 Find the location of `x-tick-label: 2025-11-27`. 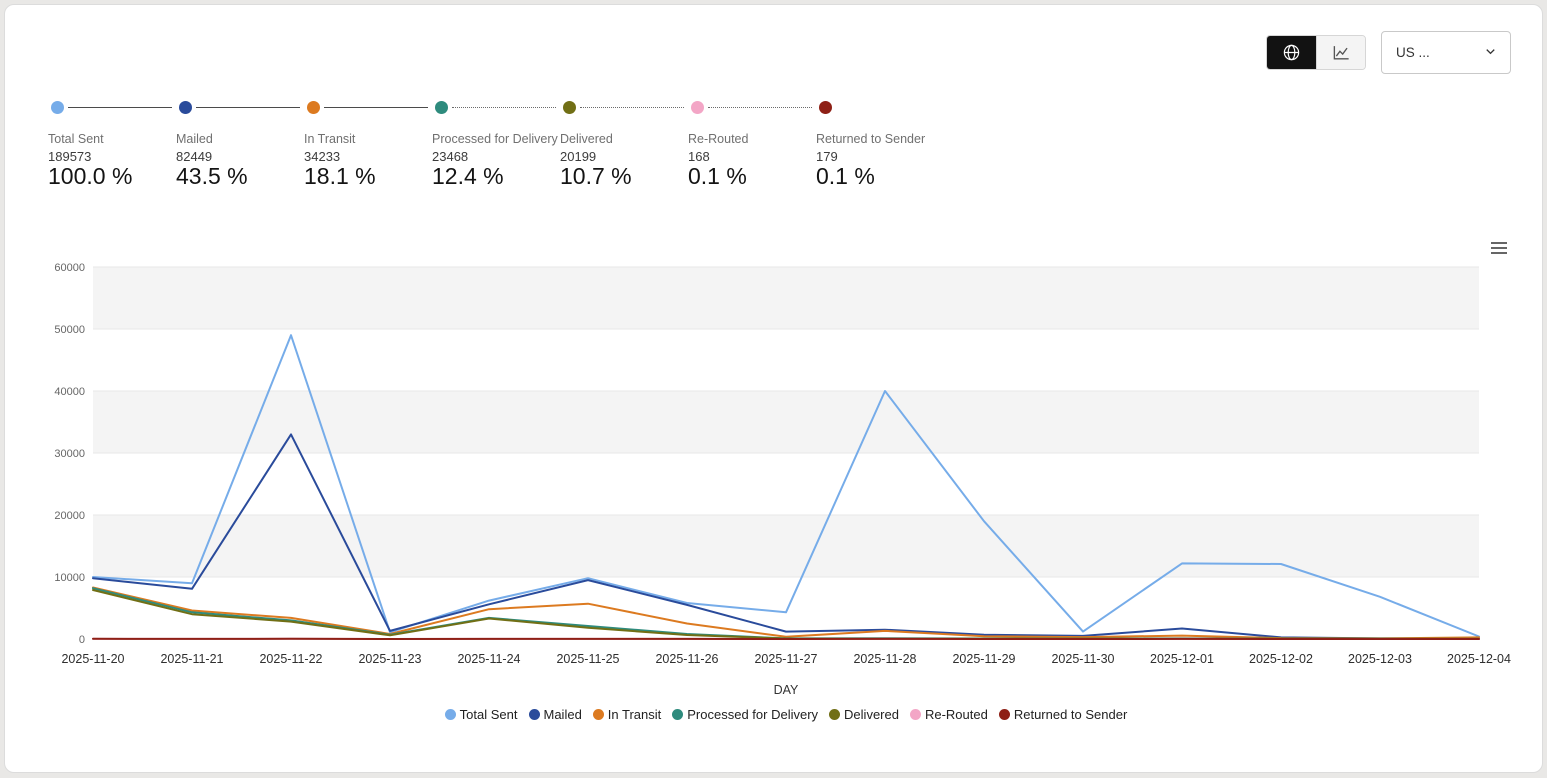

x-tick-label: 2025-11-27 is located at coordinates (785, 659).